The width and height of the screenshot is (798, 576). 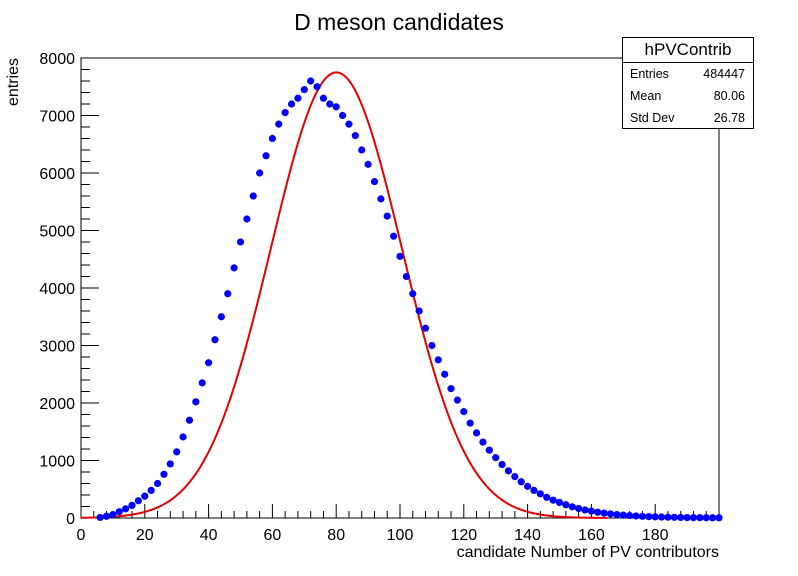 What do you see at coordinates (649, 74) in the screenshot?
I see `stats-label: Entries` at bounding box center [649, 74].